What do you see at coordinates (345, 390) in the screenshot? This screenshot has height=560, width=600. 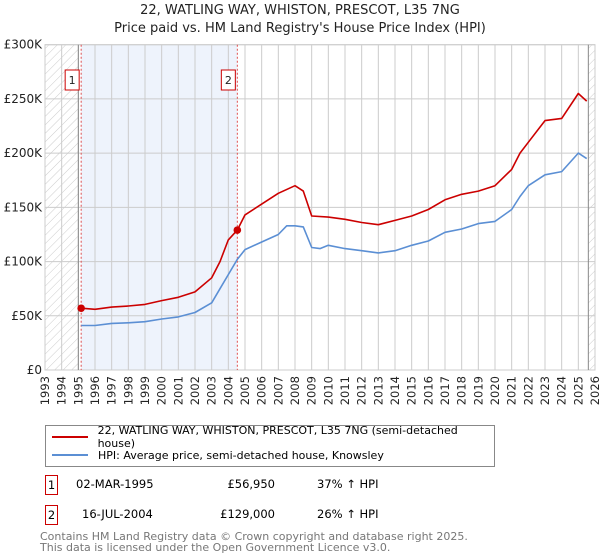 I see `x-tick-label: 2011` at bounding box center [345, 390].